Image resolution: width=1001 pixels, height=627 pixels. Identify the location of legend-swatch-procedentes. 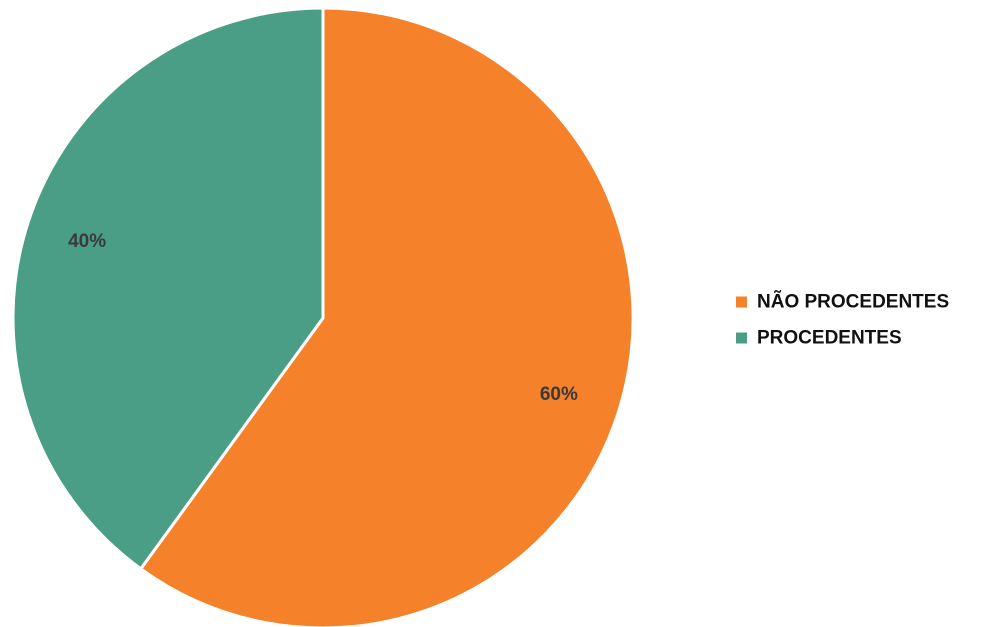
(741, 338).